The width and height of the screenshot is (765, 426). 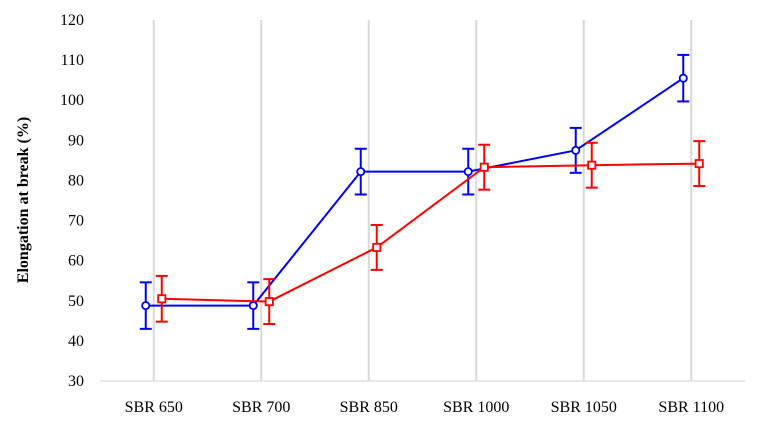 What do you see at coordinates (476, 407) in the screenshot?
I see `x-tick-label: SBR 1000` at bounding box center [476, 407].